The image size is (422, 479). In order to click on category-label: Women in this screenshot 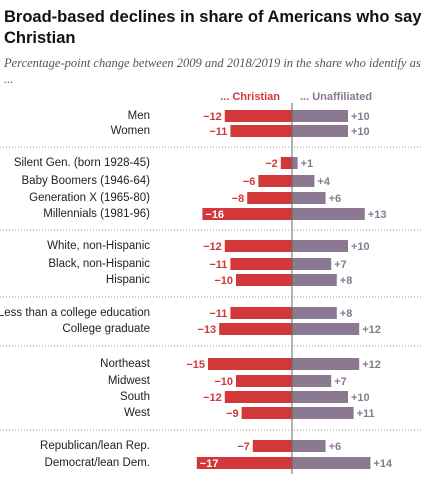, I will do `click(130, 131)`.